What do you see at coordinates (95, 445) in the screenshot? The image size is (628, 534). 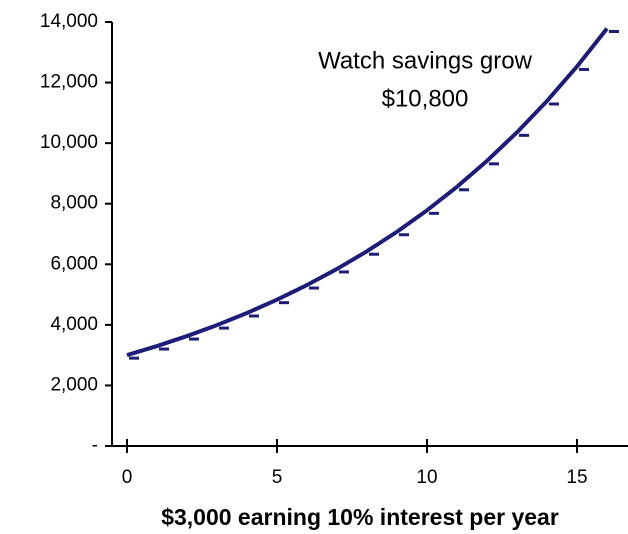 I see `y-tick-label: -` at bounding box center [95, 445].